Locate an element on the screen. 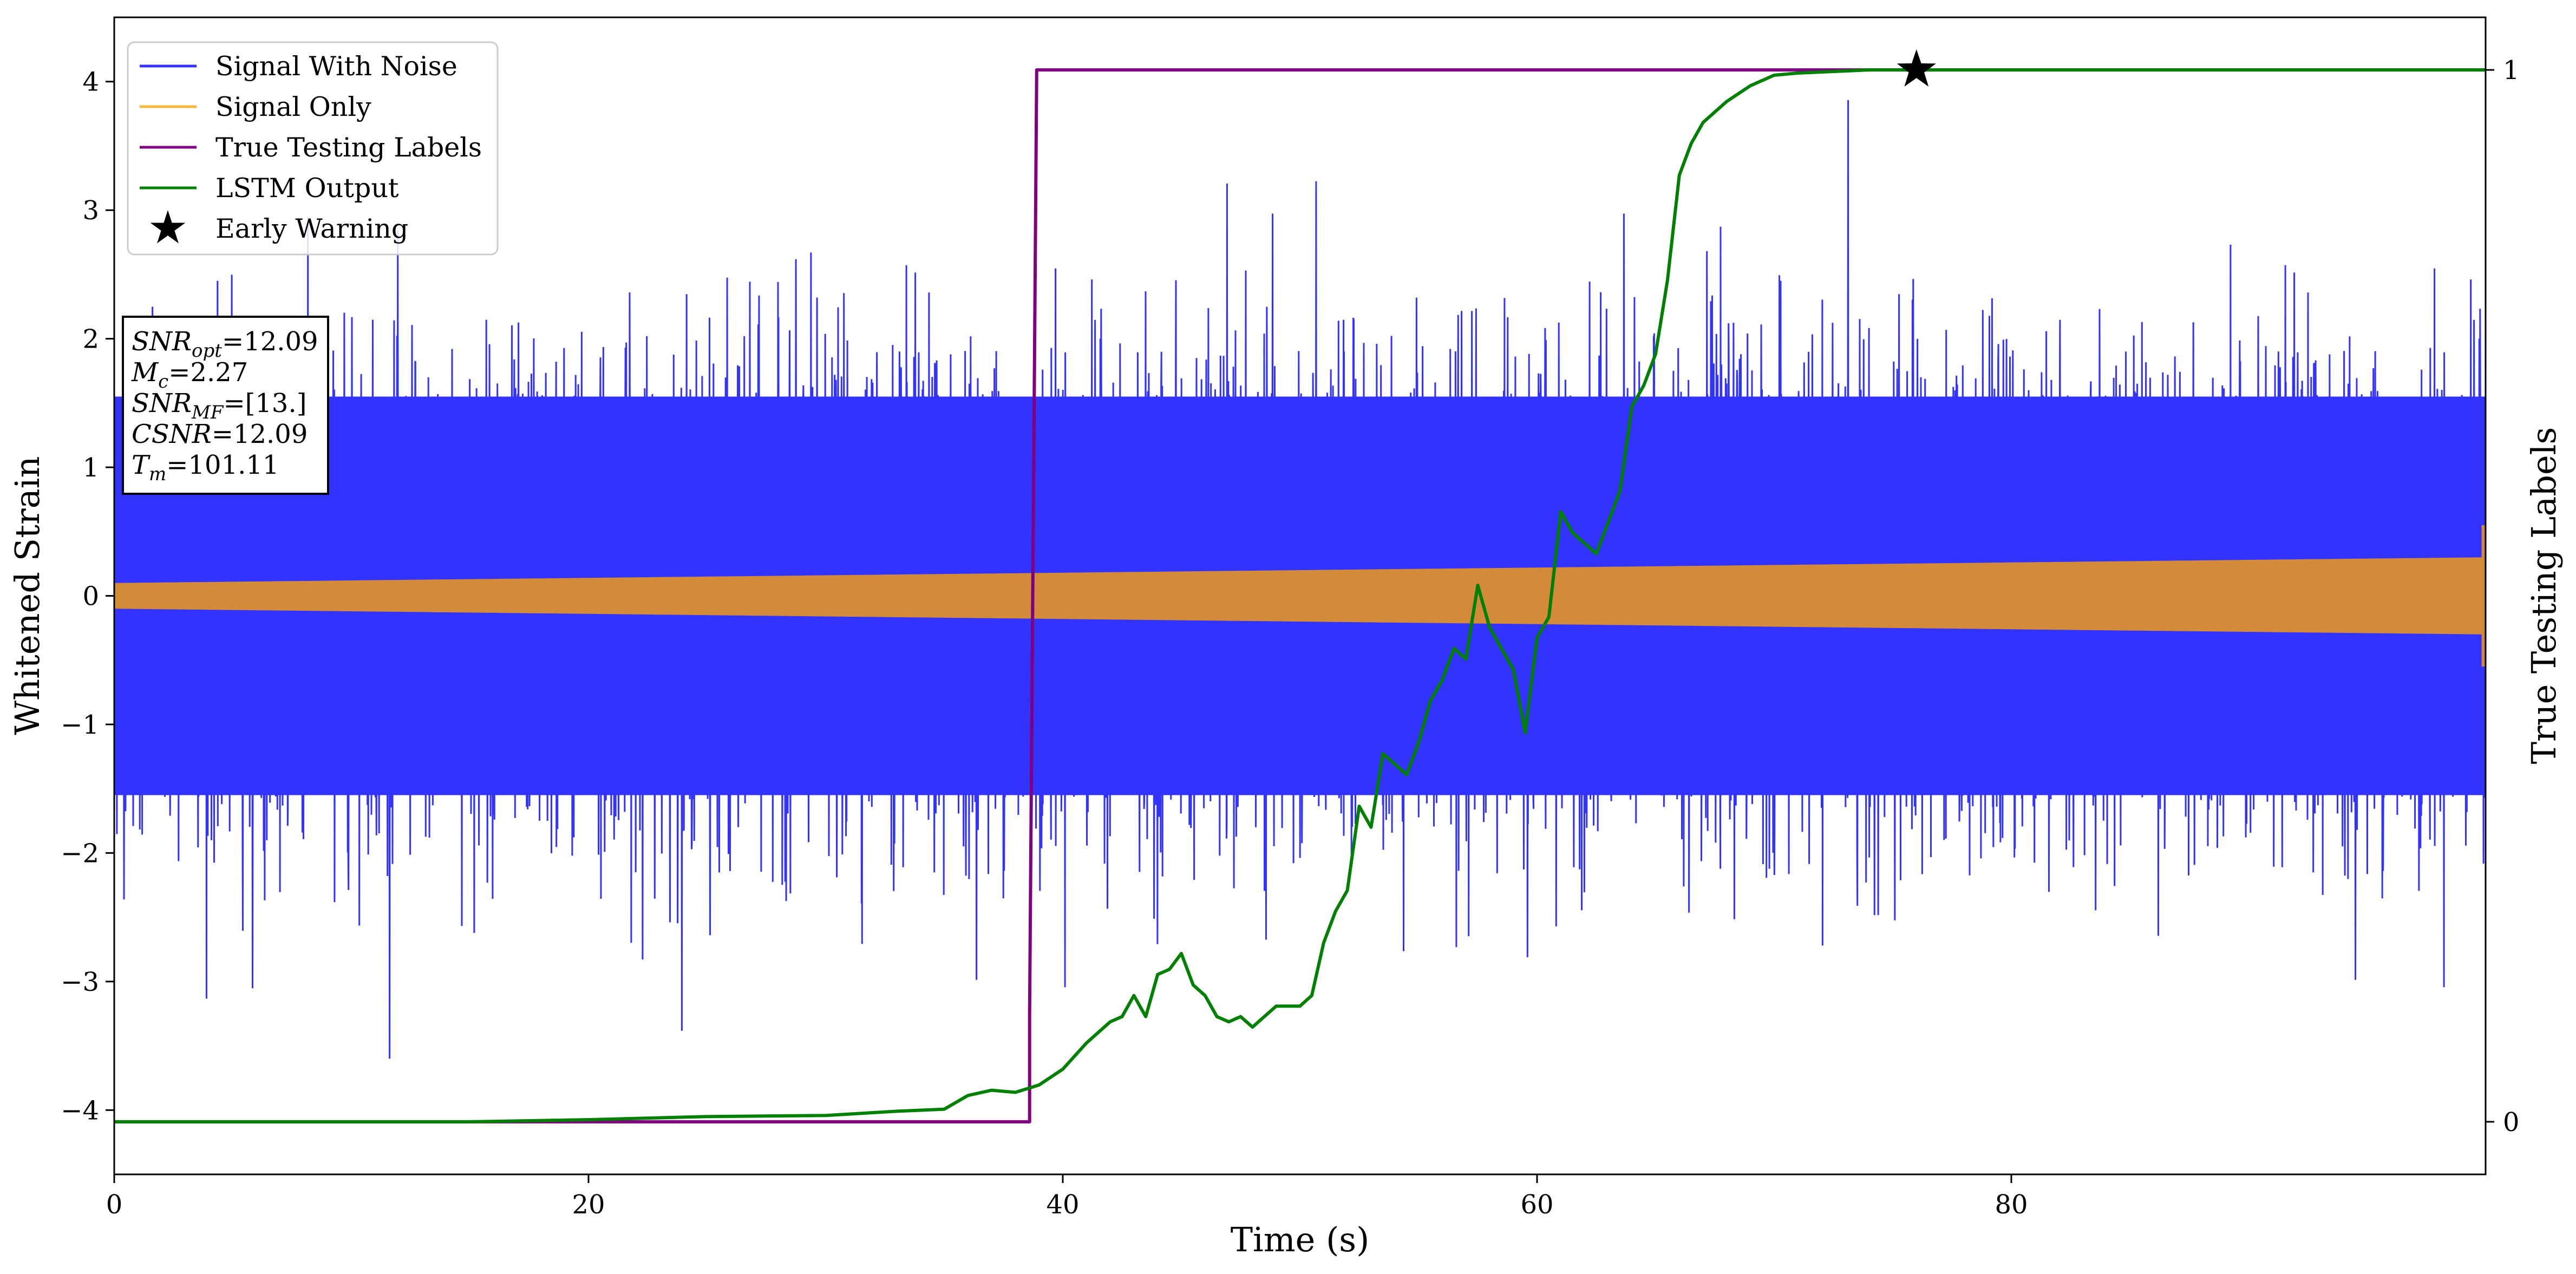 The image size is (2576, 1274). legend-label: True Testing Labels is located at coordinates (349, 147).